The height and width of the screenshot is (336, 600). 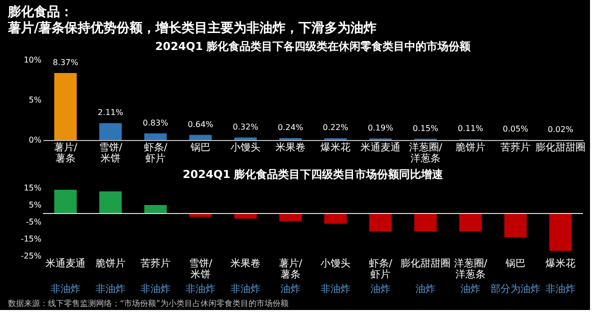 I want to click on data-label: 2.11%, so click(x=111, y=113).